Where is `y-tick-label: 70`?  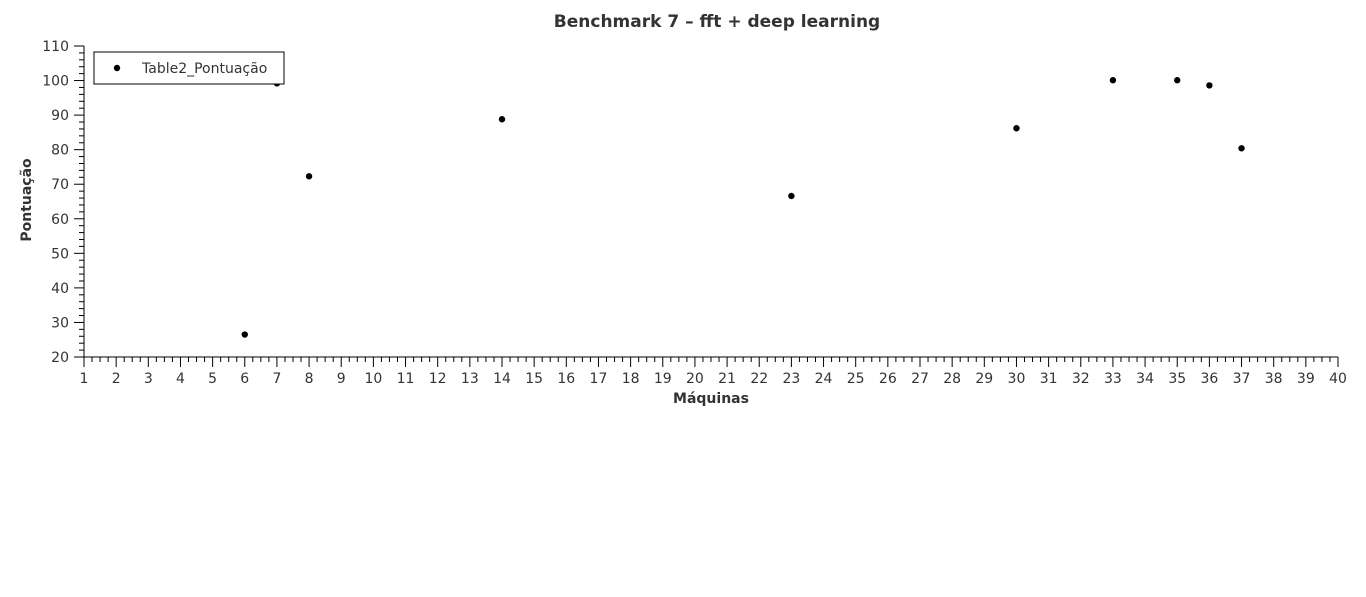
y-tick-label: 70 is located at coordinates (60, 185).